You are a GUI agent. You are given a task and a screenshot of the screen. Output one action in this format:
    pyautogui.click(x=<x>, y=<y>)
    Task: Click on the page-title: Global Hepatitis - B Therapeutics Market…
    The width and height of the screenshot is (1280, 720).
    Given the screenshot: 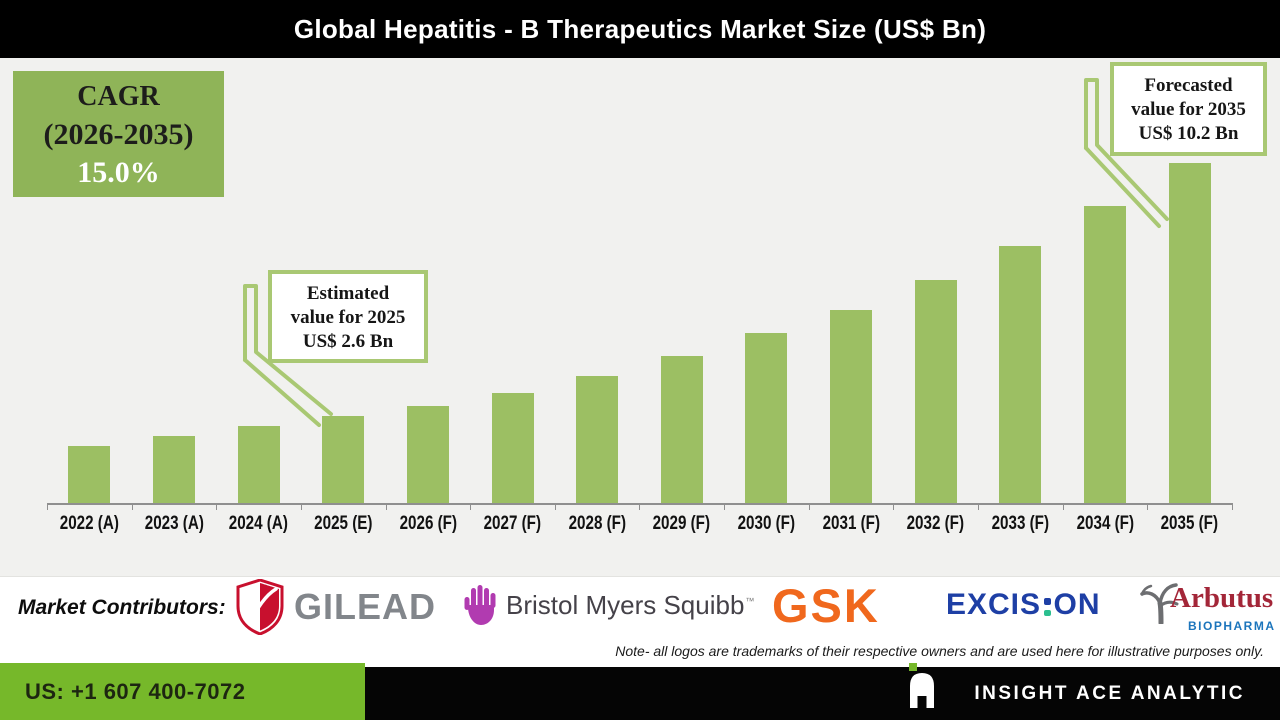 What is the action you would take?
    pyautogui.click(x=640, y=28)
    